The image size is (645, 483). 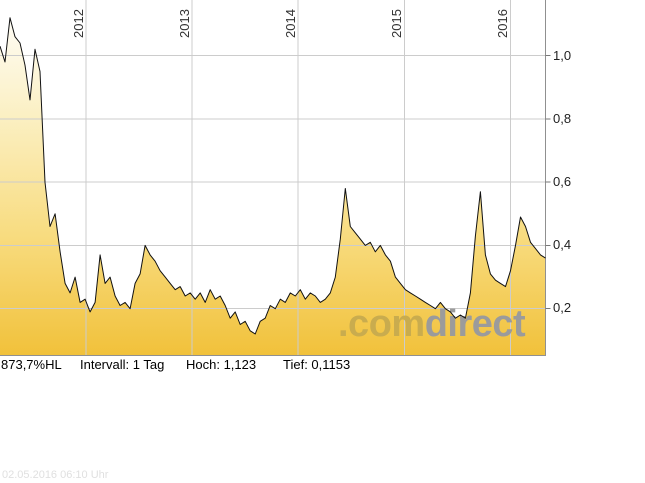 I want to click on x-tick-label-2013: 2013, so click(x=184, y=23).